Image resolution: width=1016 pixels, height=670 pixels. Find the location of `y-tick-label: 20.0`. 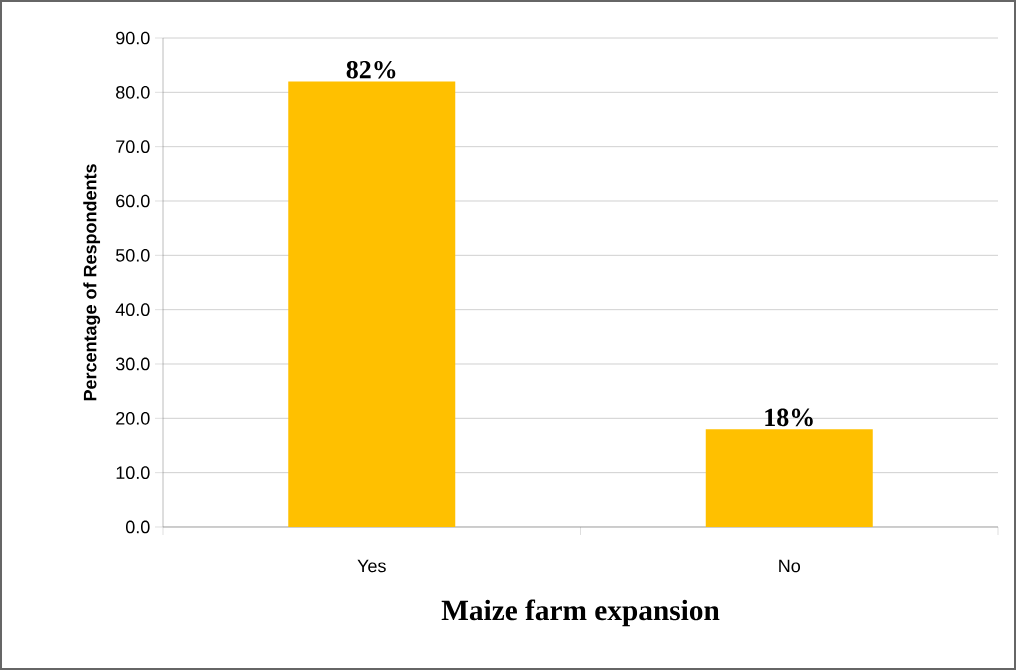

y-tick-label: 20.0 is located at coordinates (133, 418).